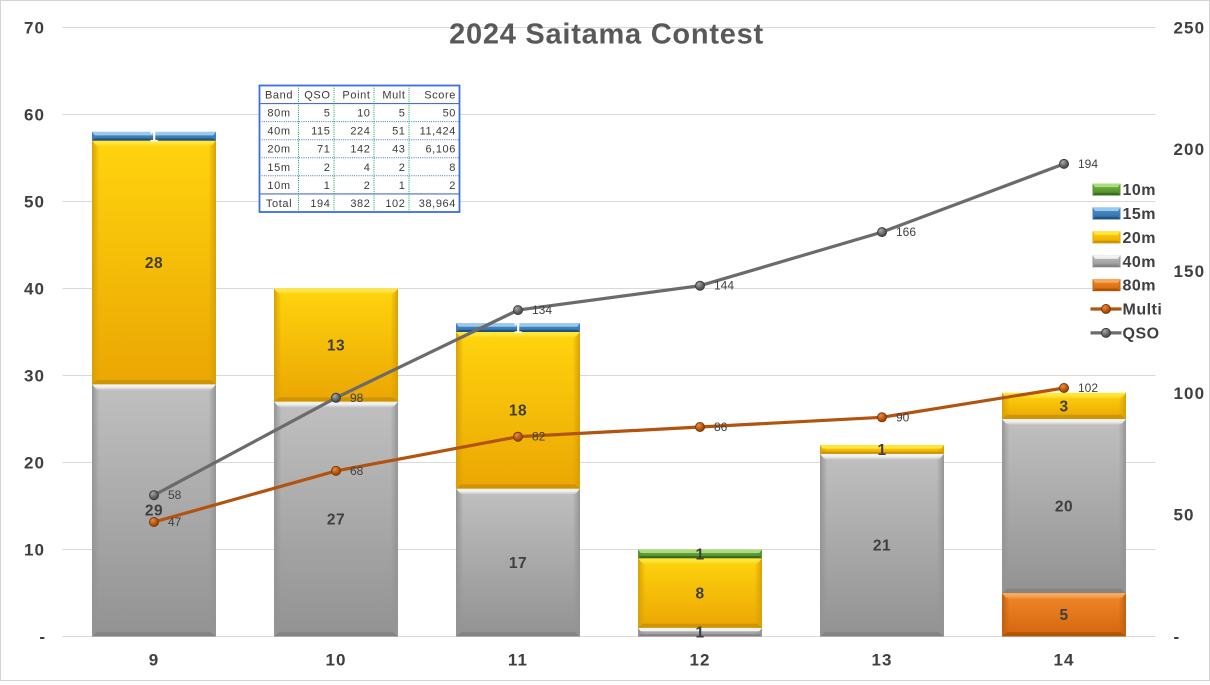 This screenshot has width=1210, height=685. What do you see at coordinates (518, 660) in the screenshot?
I see `svg-text: 11` at bounding box center [518, 660].